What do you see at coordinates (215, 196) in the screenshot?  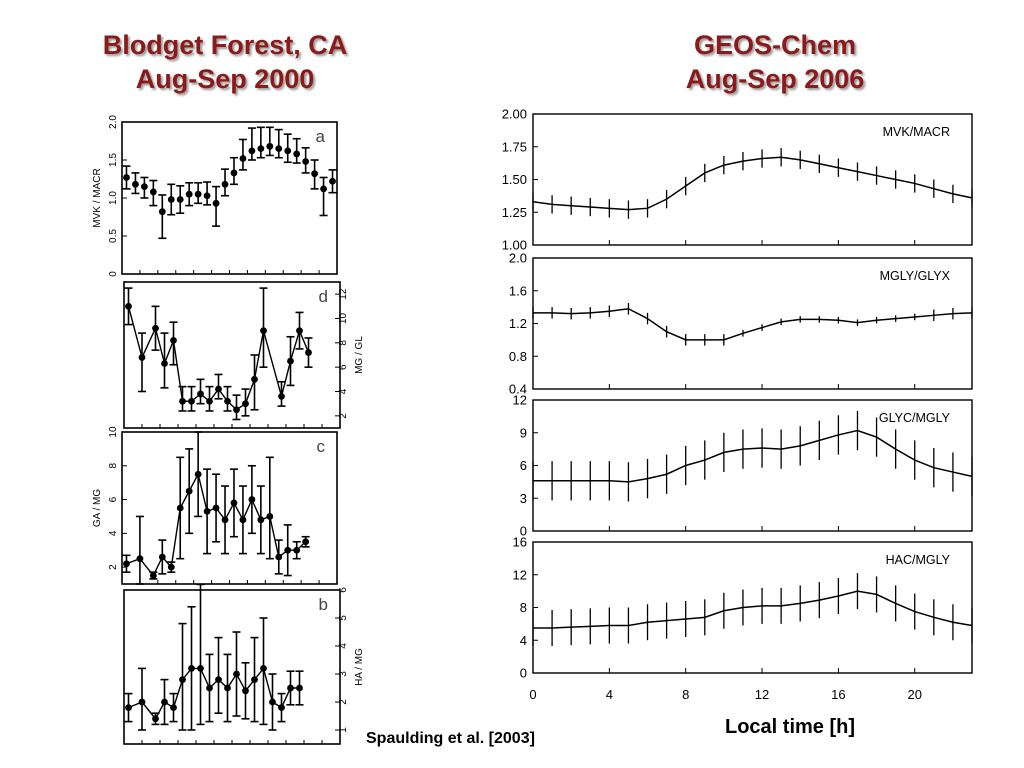 I see `obs-panel-a: 0 0.5 1.0 1.5 2.0 MVK / MACR a` at bounding box center [215, 196].